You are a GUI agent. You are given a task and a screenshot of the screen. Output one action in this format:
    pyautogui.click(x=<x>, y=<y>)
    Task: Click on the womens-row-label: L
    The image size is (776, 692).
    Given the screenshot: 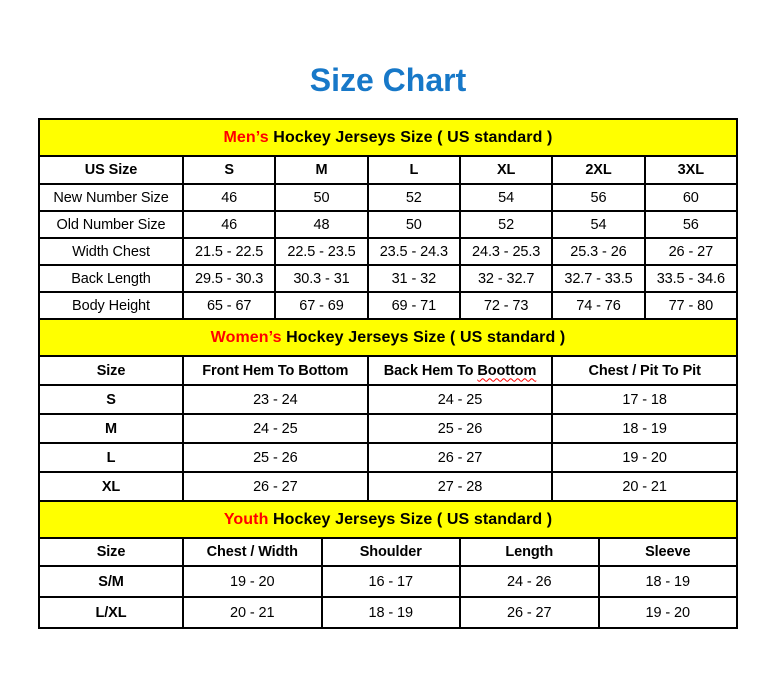 What is the action you would take?
    pyautogui.click(x=111, y=457)
    